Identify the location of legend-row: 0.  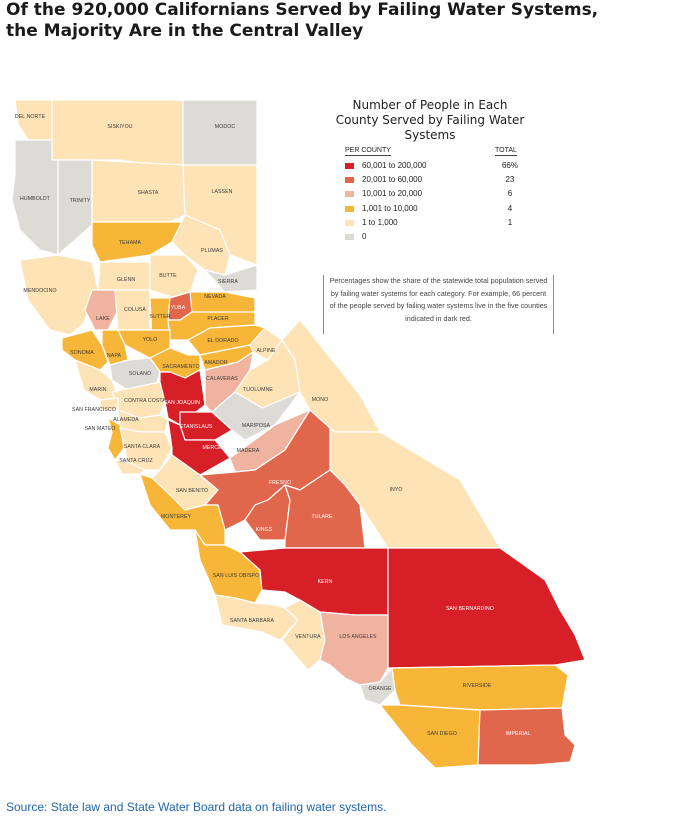
(435, 238).